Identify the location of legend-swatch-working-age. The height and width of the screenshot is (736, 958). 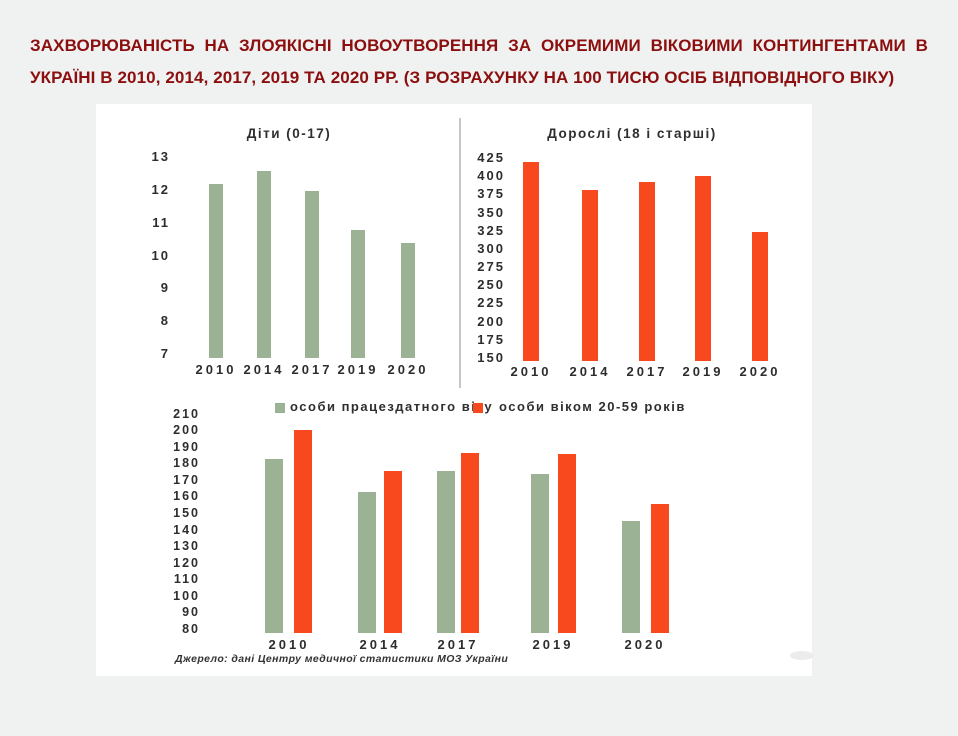
(280, 408).